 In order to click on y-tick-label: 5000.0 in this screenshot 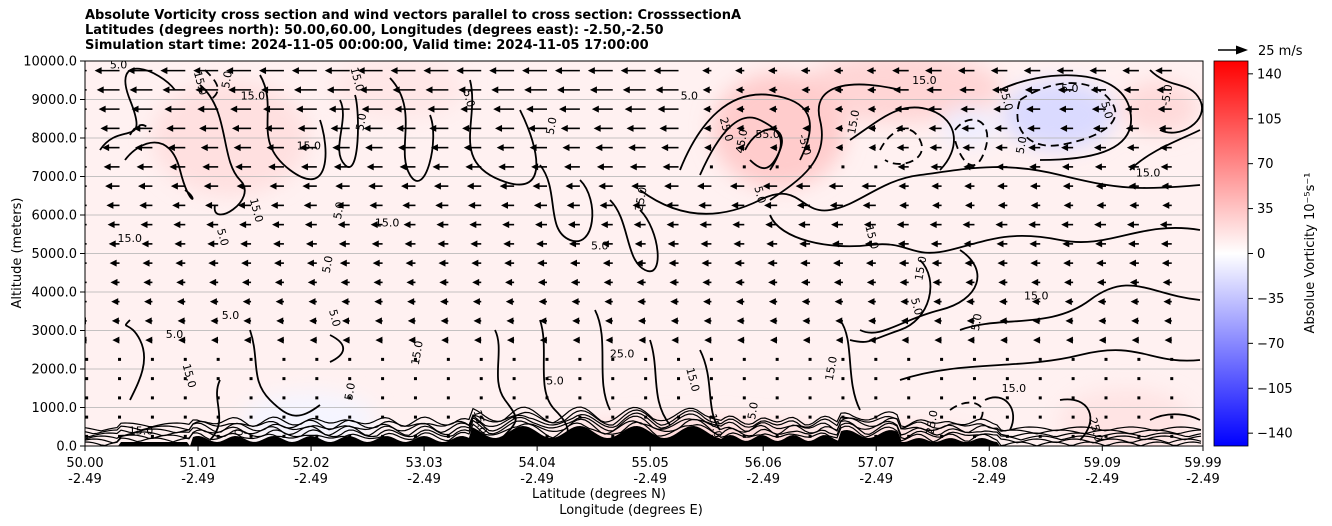, I will do `click(55, 254)`.